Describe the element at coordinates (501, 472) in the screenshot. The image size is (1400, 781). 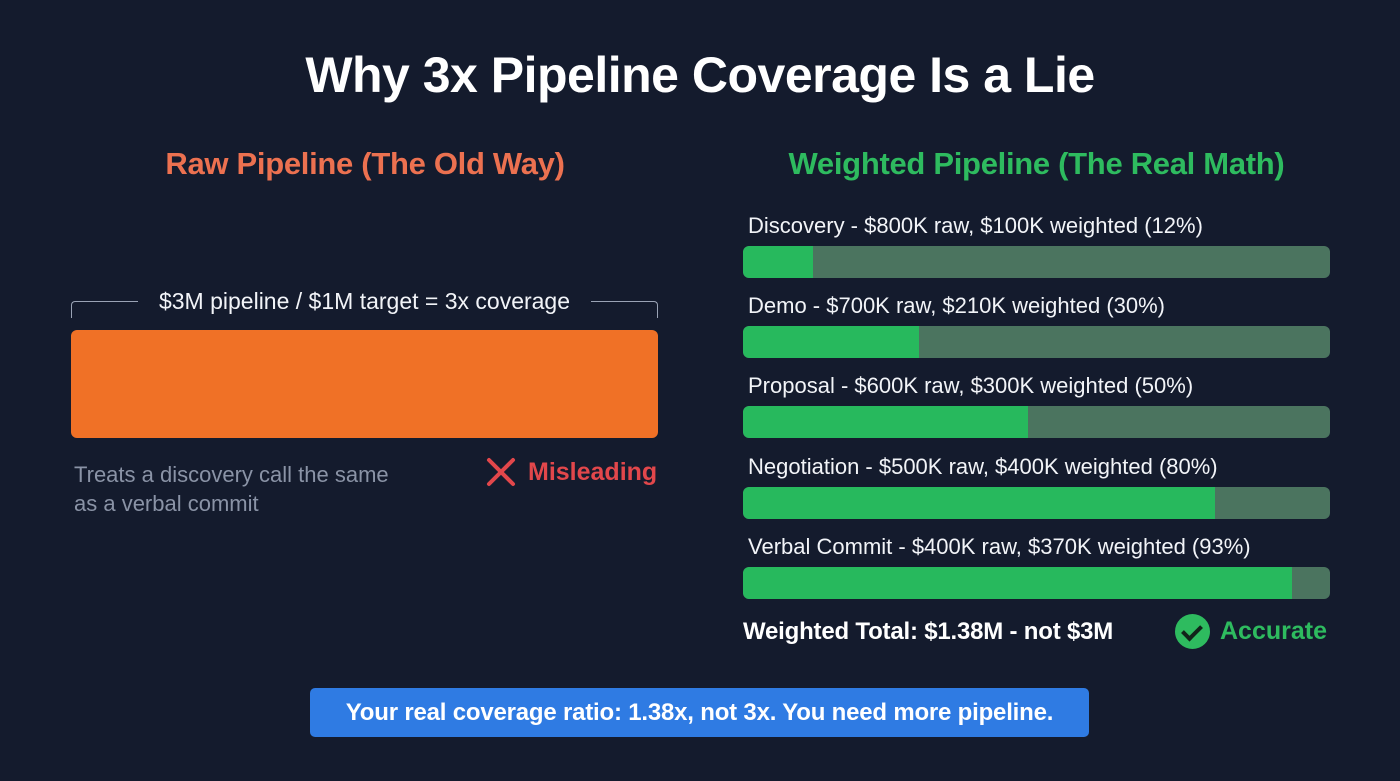
I see `x-icon` at that location.